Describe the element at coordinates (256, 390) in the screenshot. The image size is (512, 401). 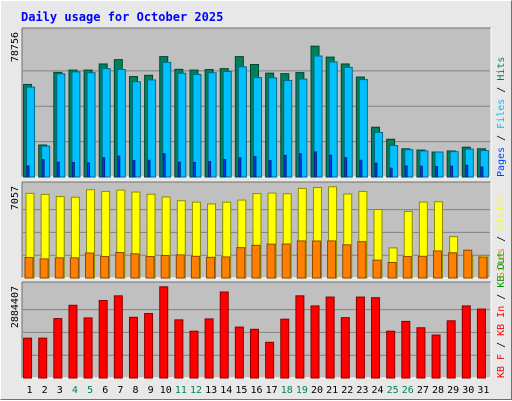
I see `day-label-16: 16` at that location.